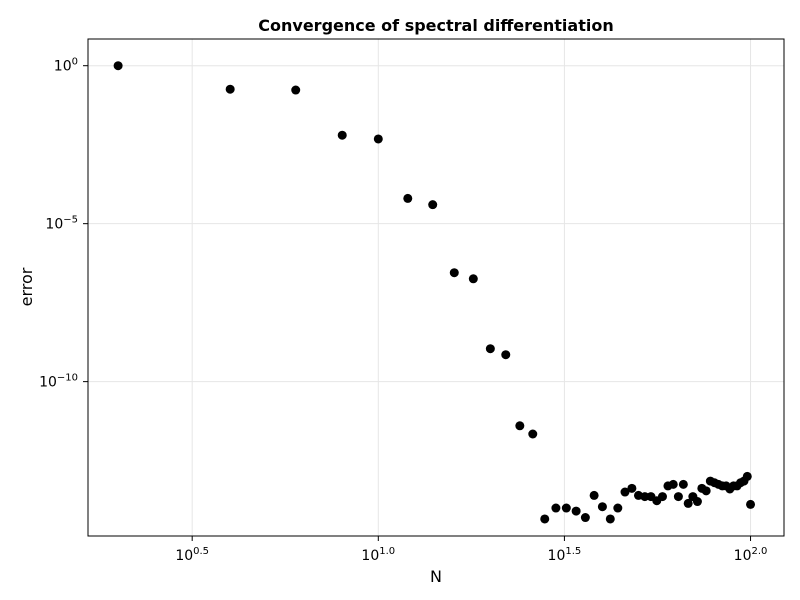  I want to click on x-tick-label: 100.5, so click(192, 555).